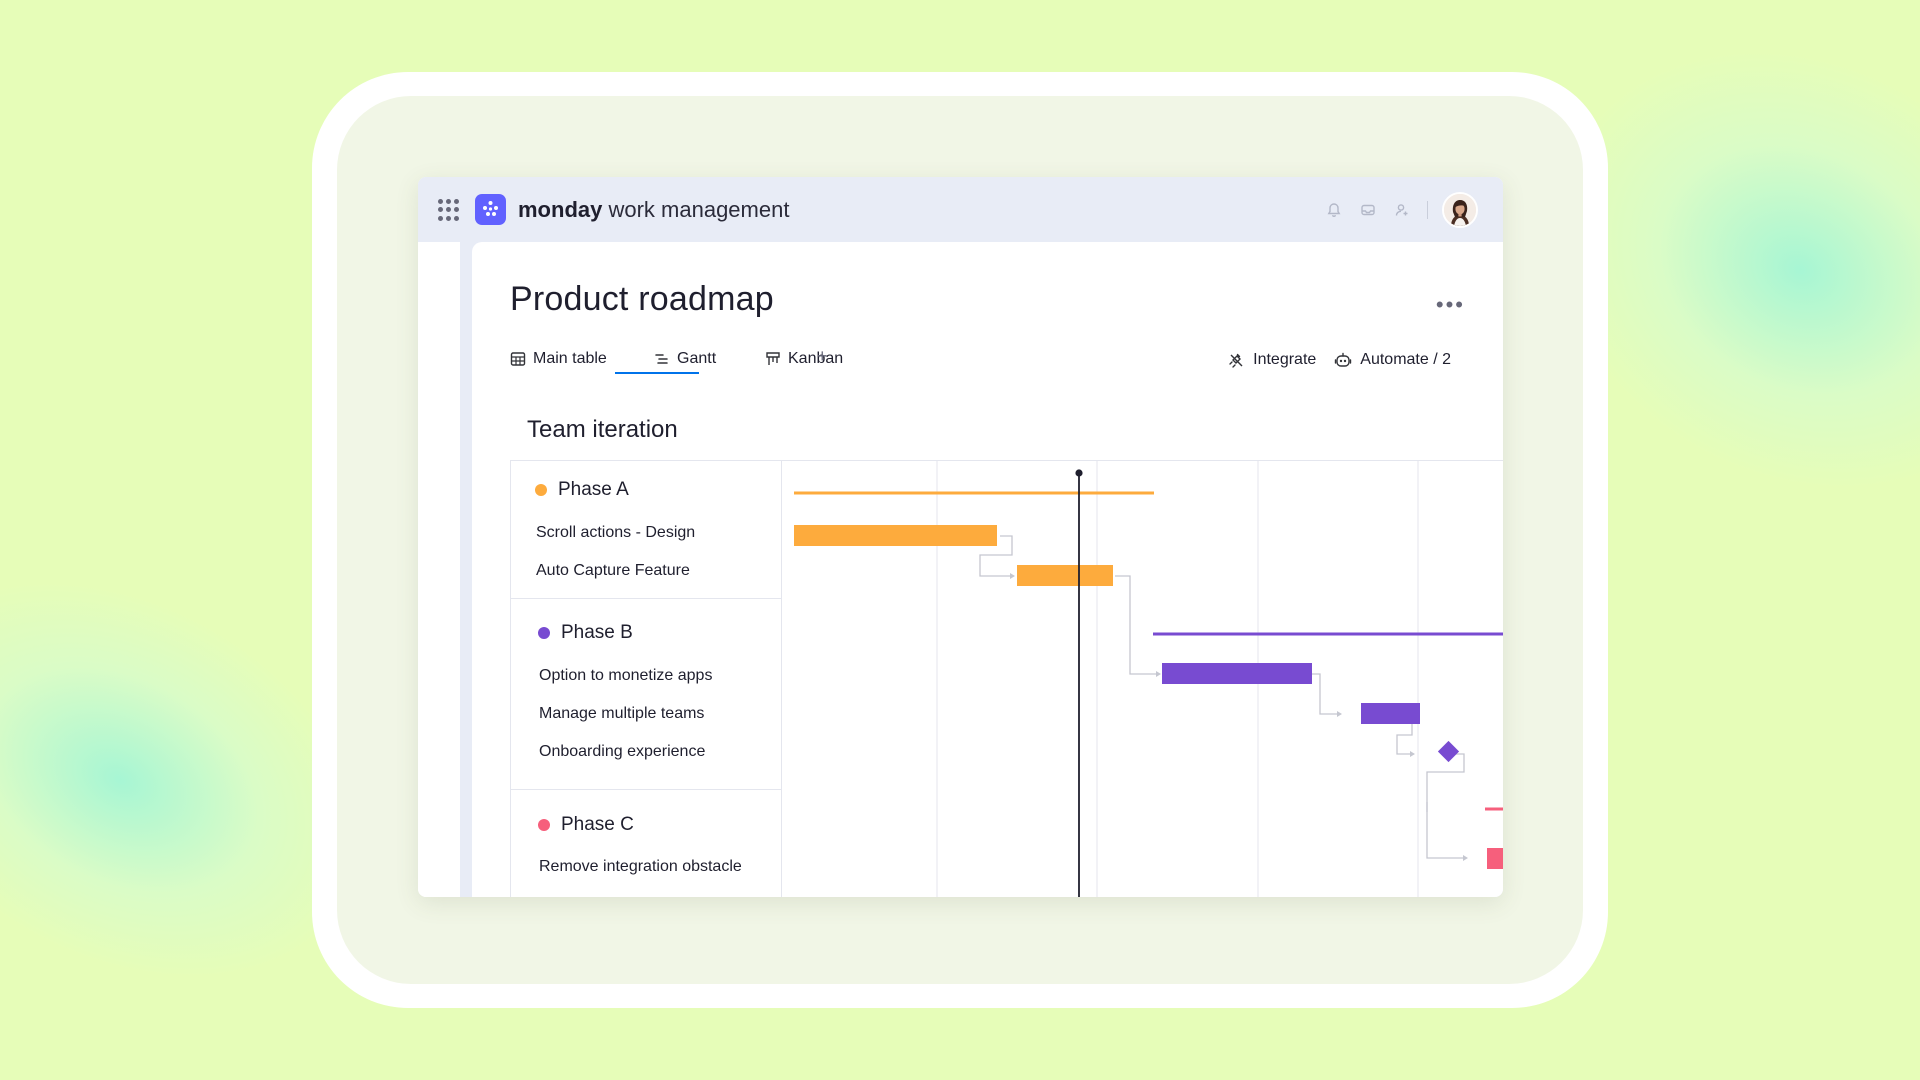  I want to click on page-title: Product roadmap, so click(642, 299).